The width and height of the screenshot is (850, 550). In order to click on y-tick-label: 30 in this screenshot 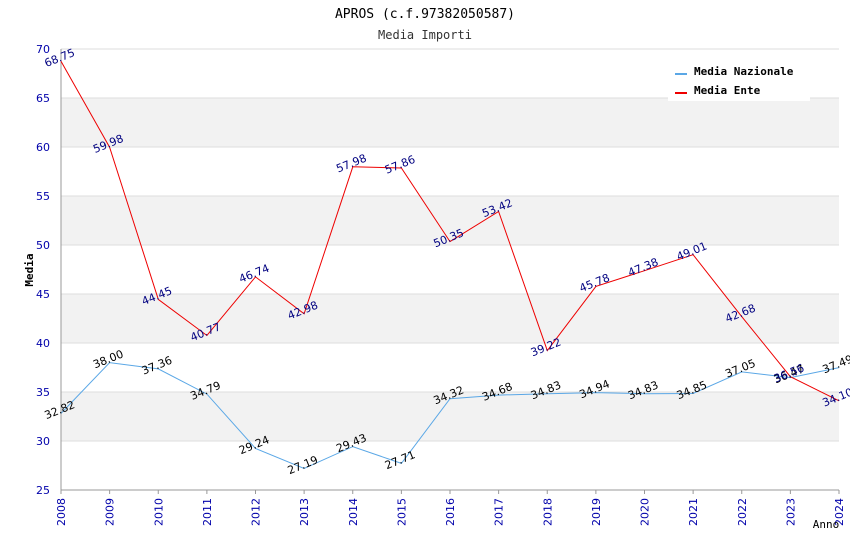, I will do `click(43, 441)`.